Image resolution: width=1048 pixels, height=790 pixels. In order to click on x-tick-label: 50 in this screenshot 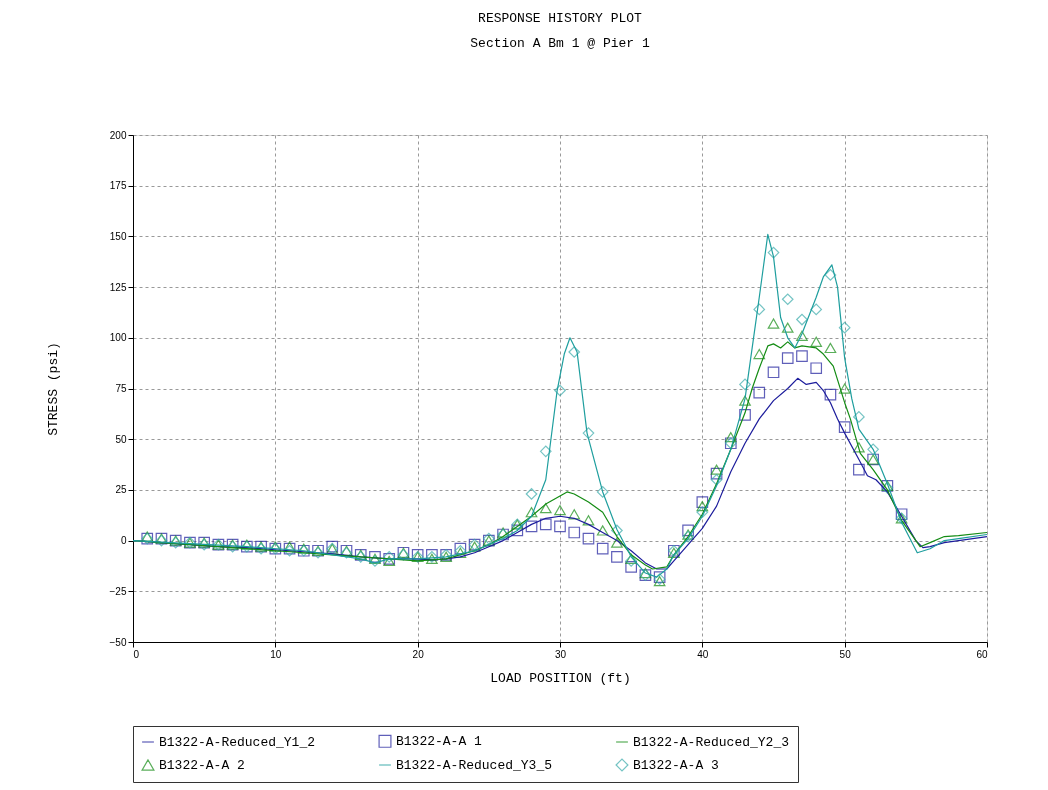, I will do `click(845, 654)`.